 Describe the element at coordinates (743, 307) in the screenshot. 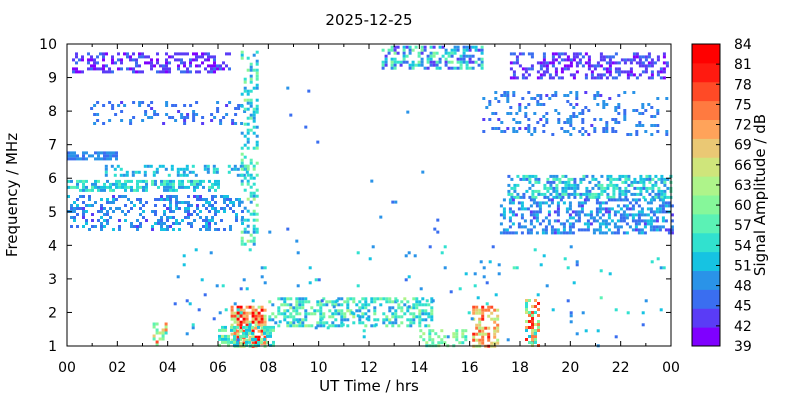

I see `colorbar-tick-label: 45` at that location.